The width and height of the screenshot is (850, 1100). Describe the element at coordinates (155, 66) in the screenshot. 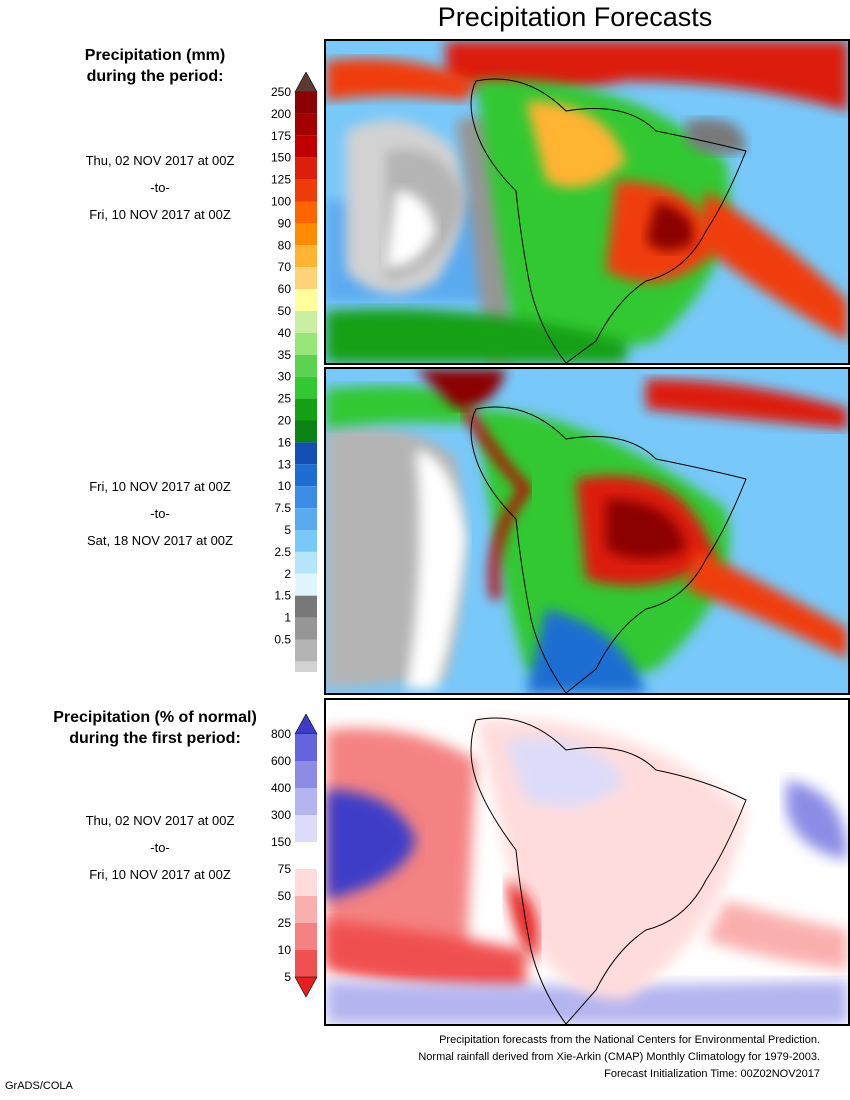

I see `precip-section-title: Precipitation (mm) during the period:` at that location.